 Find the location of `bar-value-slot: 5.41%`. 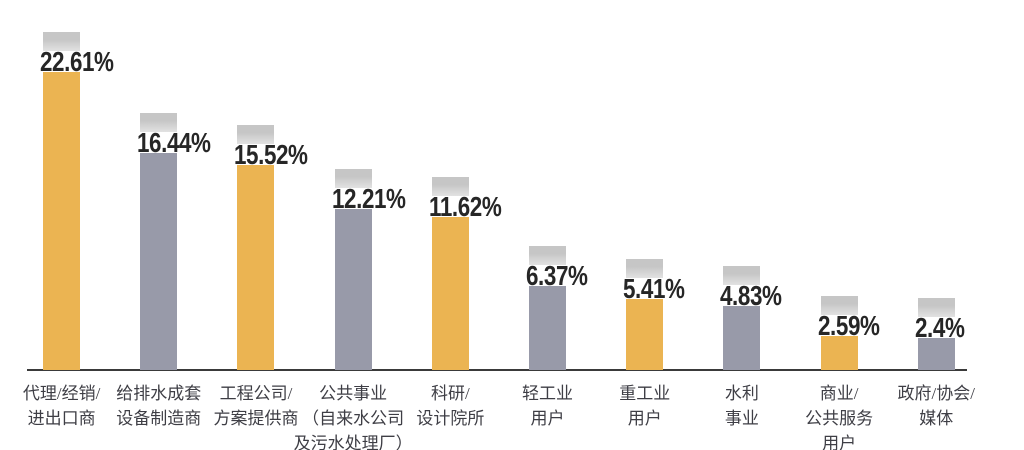

bar-value-slot: 5.41% is located at coordinates (644, 288).